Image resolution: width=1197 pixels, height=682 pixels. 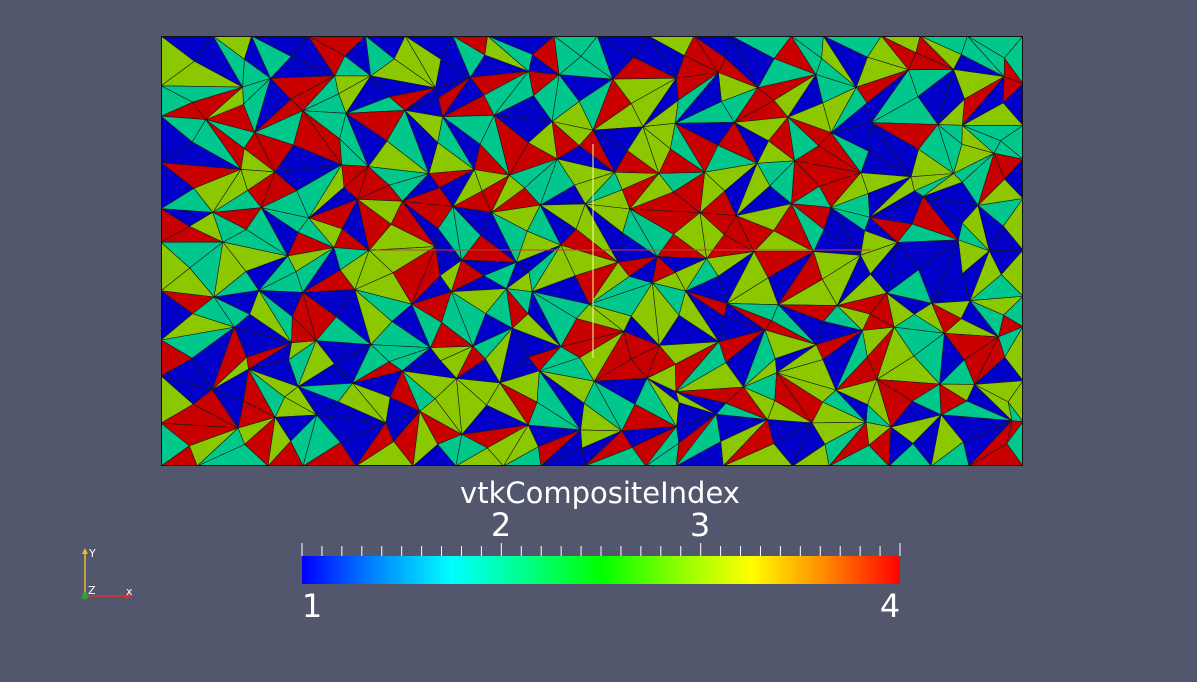 What do you see at coordinates (601, 563) in the screenshot?
I see `colorbar-bar` at bounding box center [601, 563].